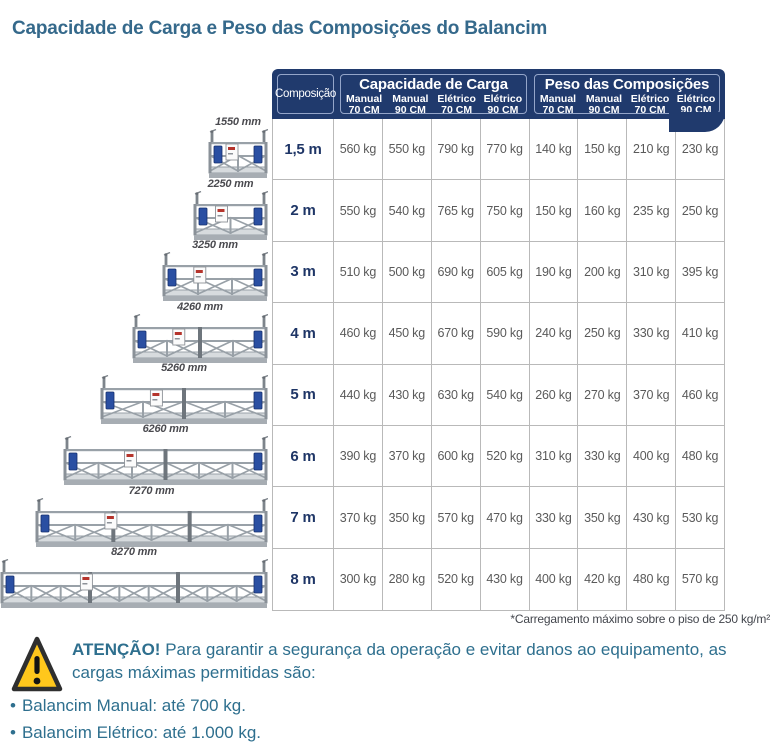 Image resolution: width=777 pixels, height=742 pixels. I want to click on column-header-elétrico-70cm: Elétrico 70 CM, so click(457, 104).